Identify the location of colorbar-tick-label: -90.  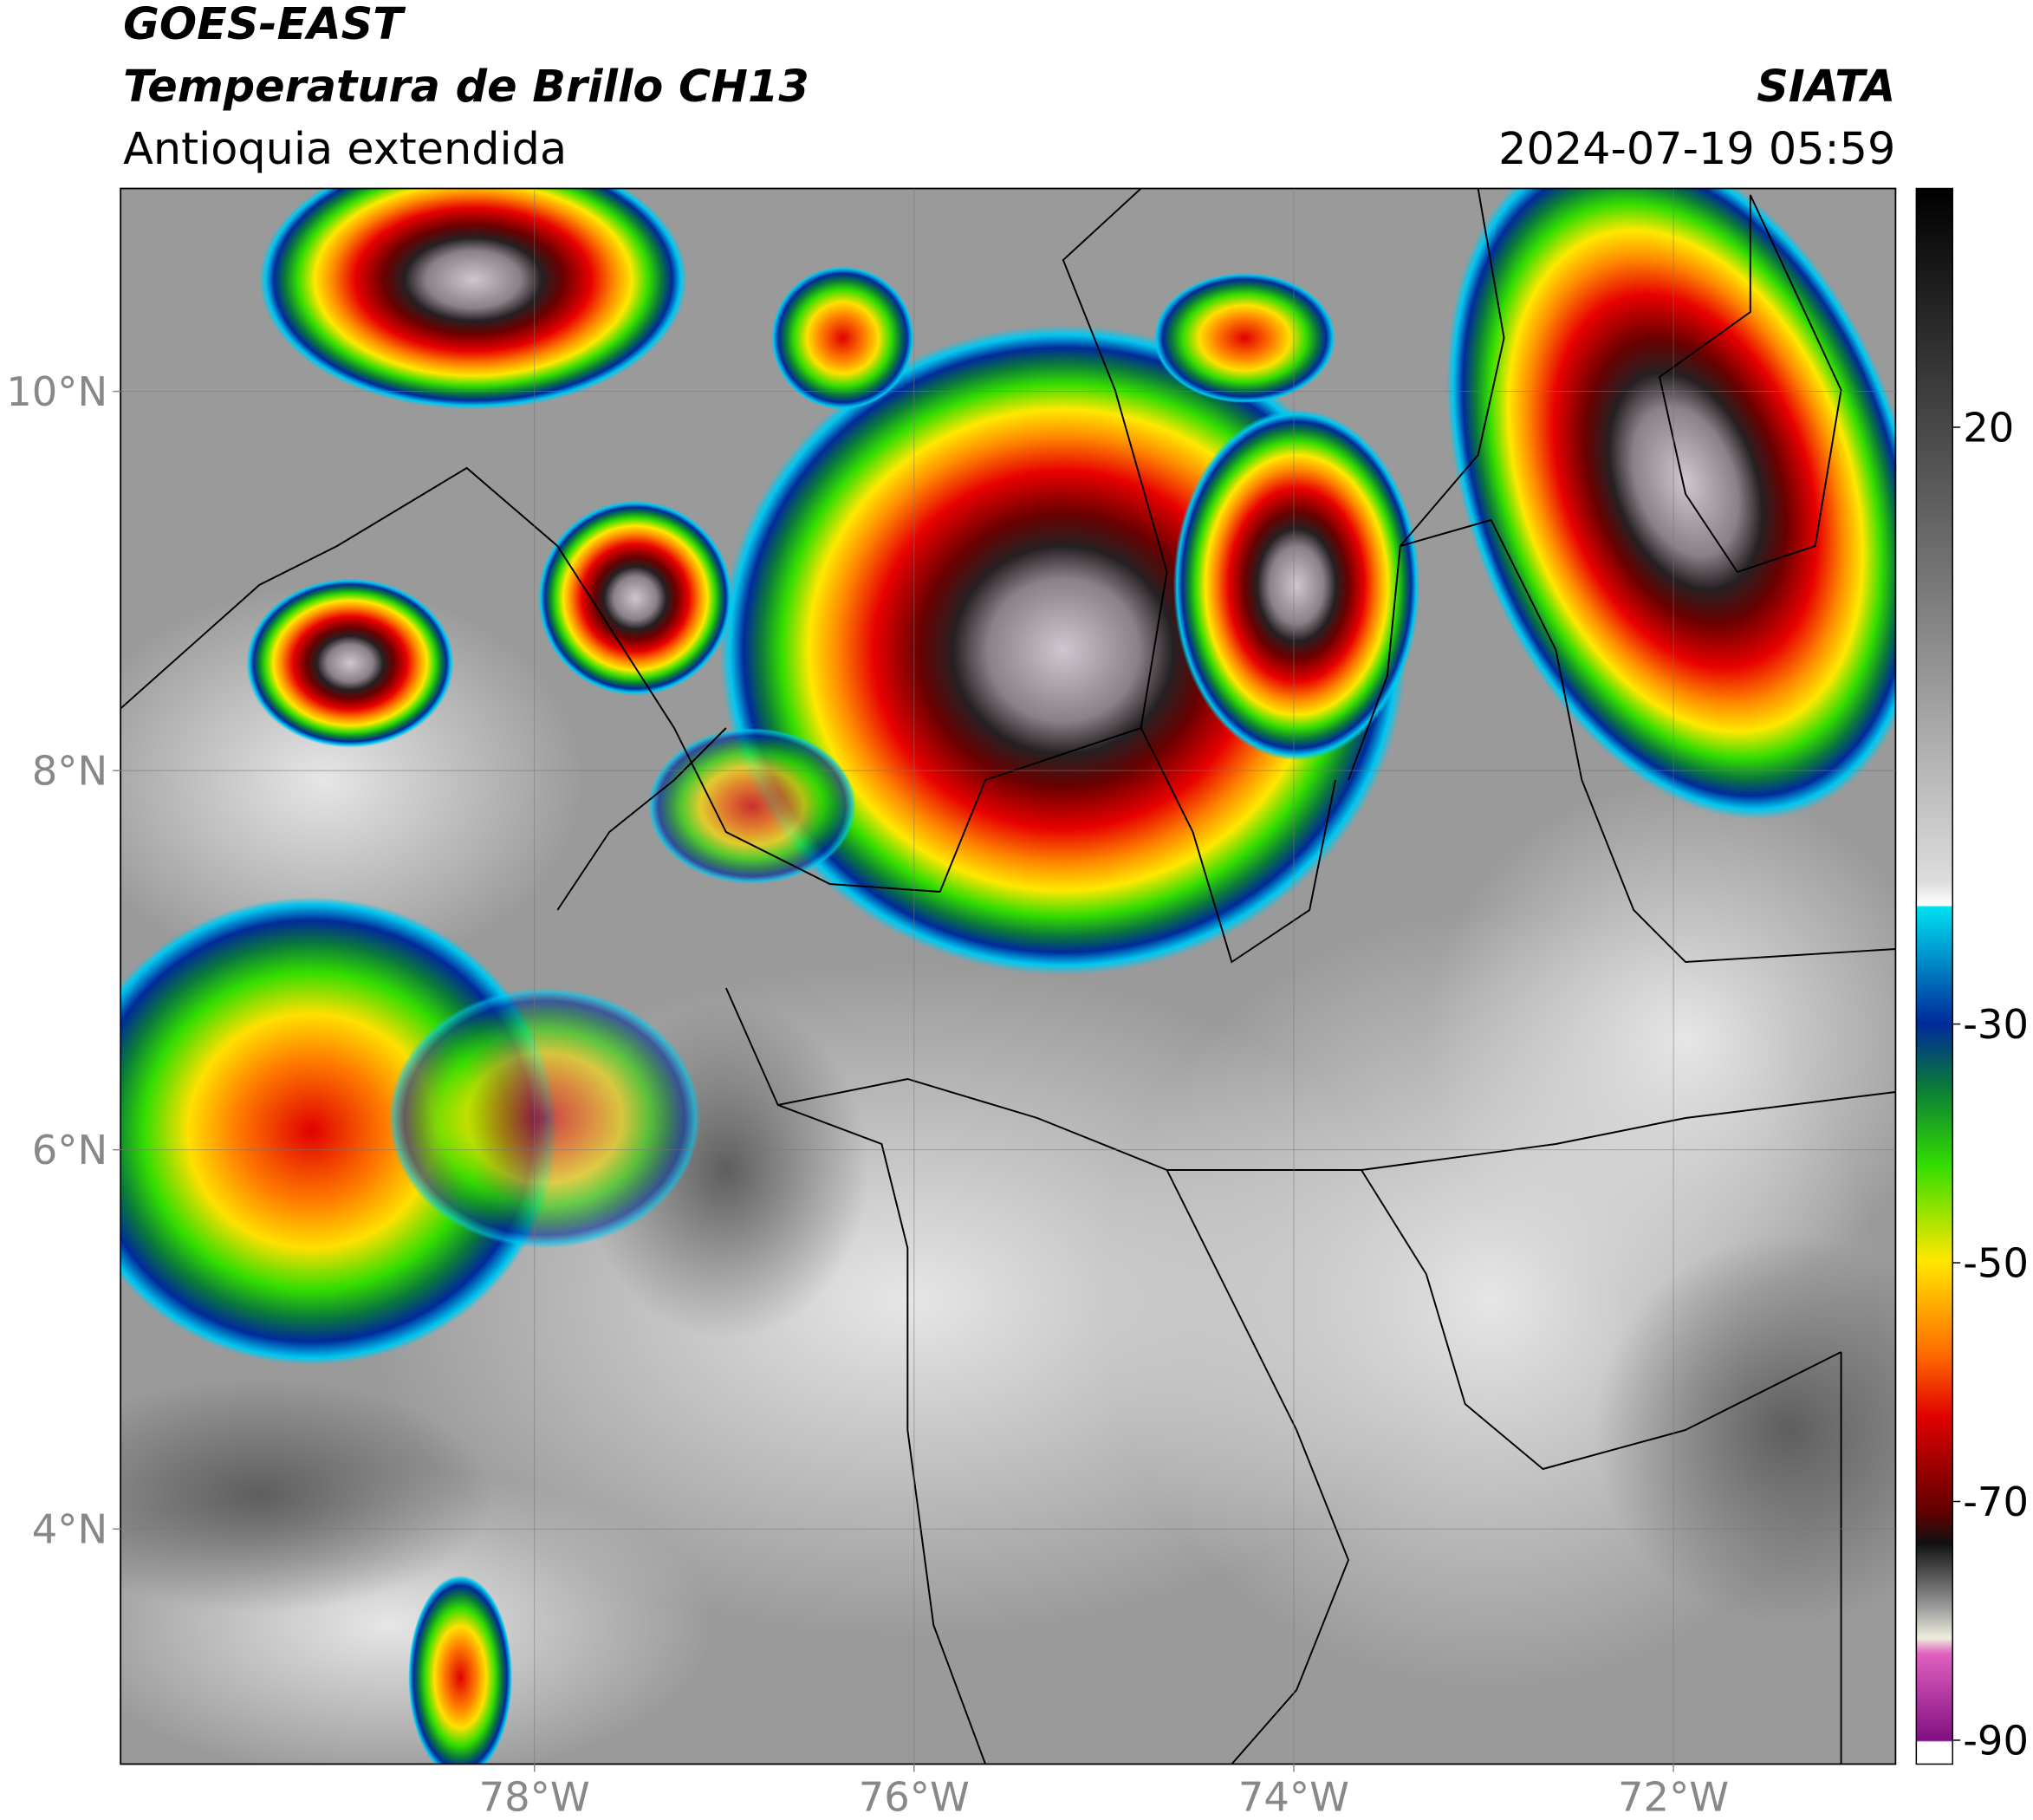
(1996, 1740).